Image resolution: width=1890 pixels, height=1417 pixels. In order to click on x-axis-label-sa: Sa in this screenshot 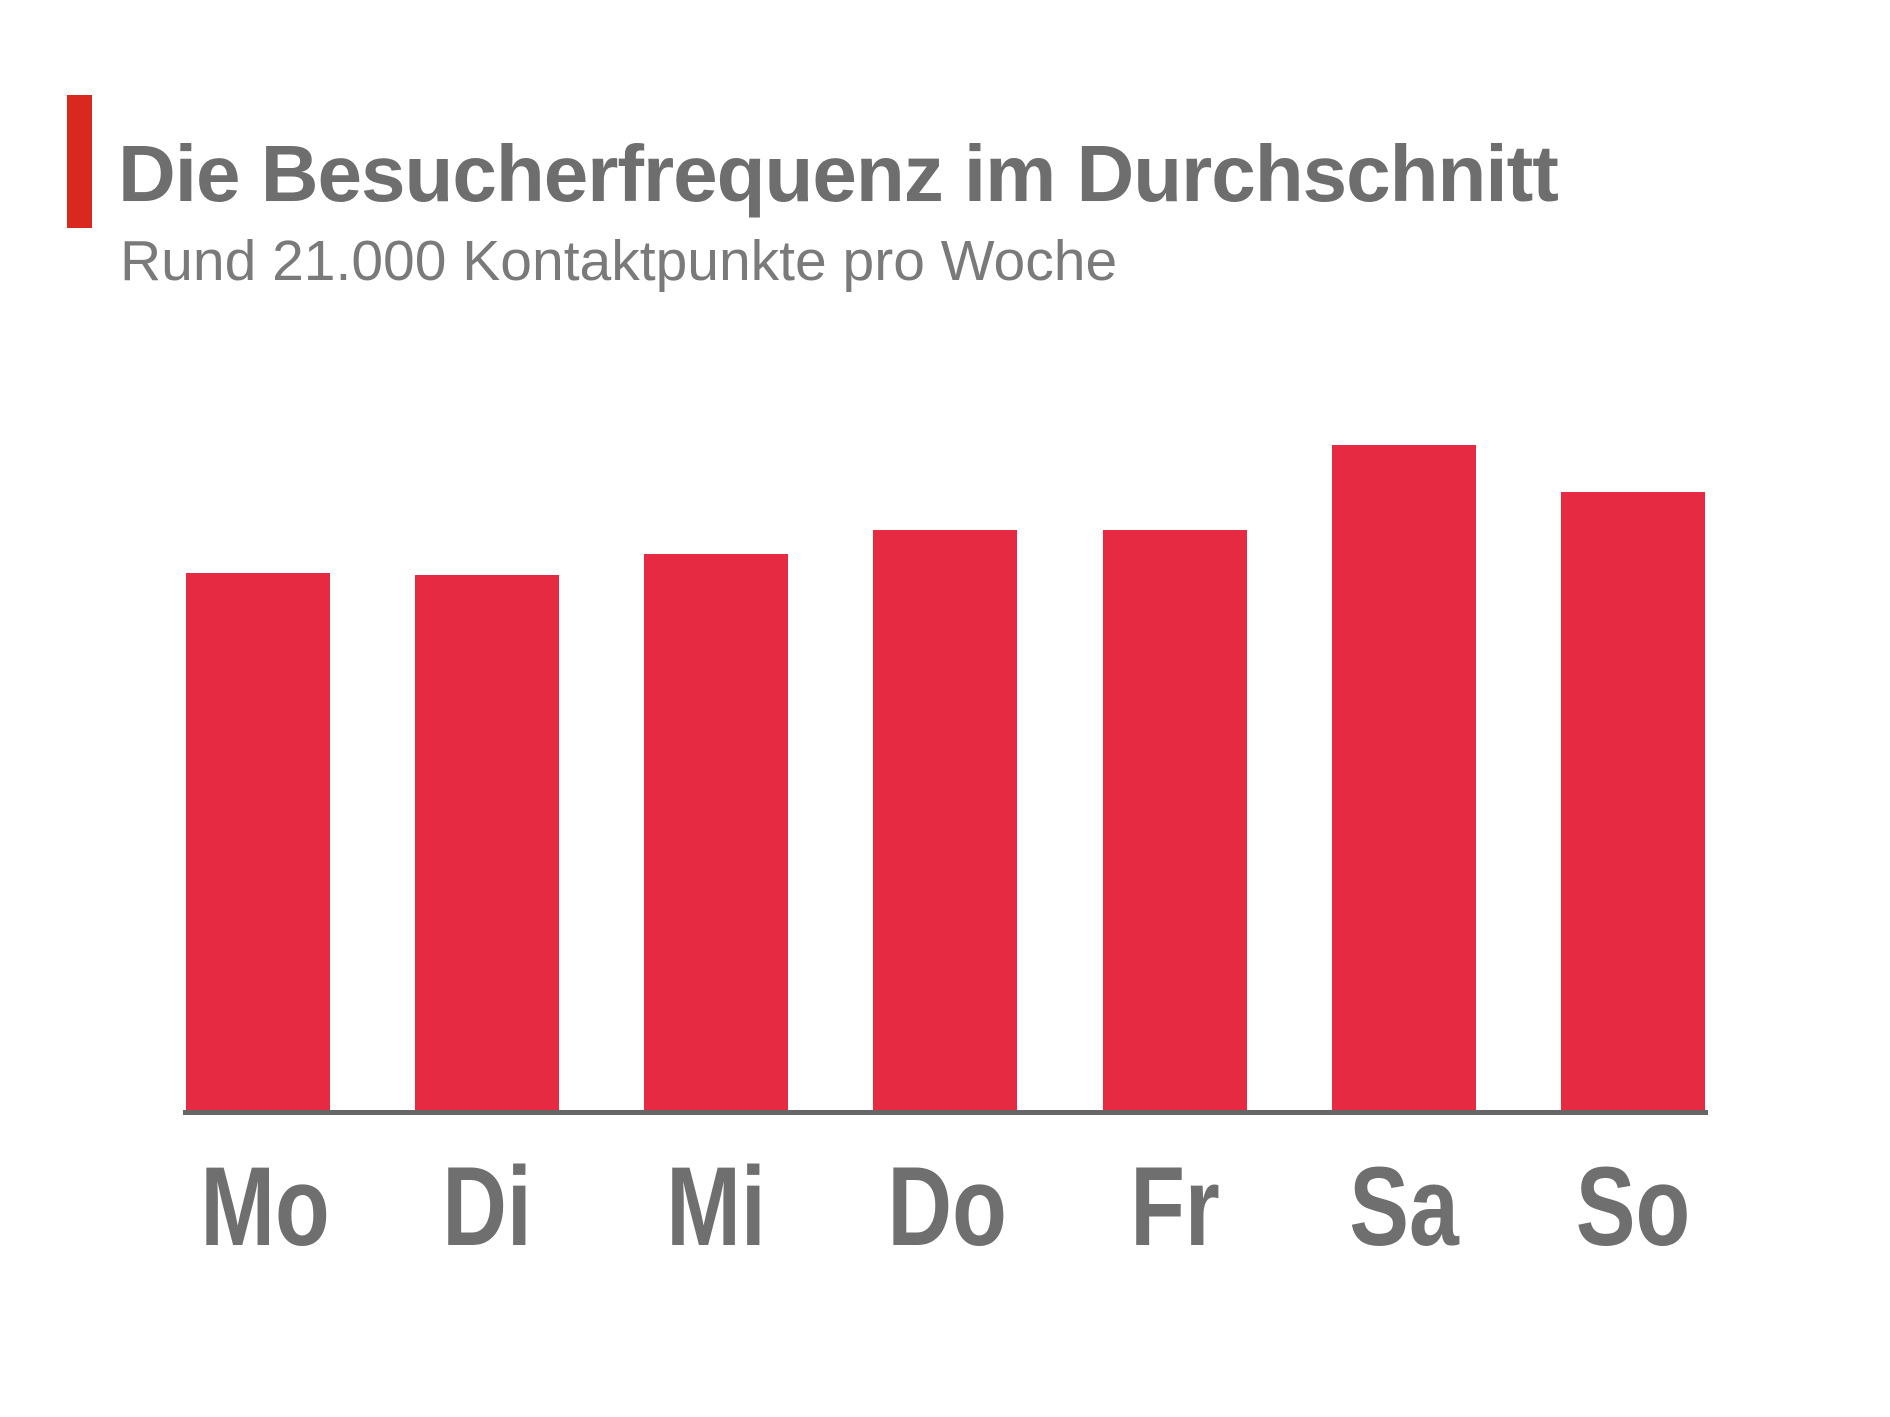, I will do `click(1403, 1206)`.